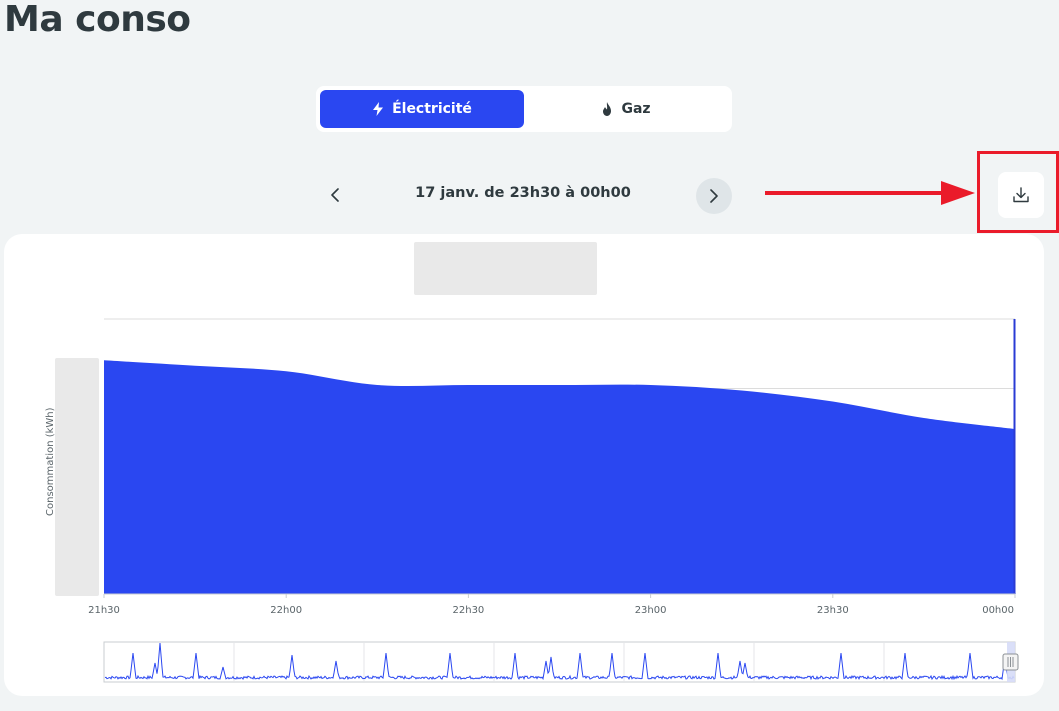 The image size is (1059, 711). What do you see at coordinates (607, 109) in the screenshot?
I see `flame-icon` at bounding box center [607, 109].